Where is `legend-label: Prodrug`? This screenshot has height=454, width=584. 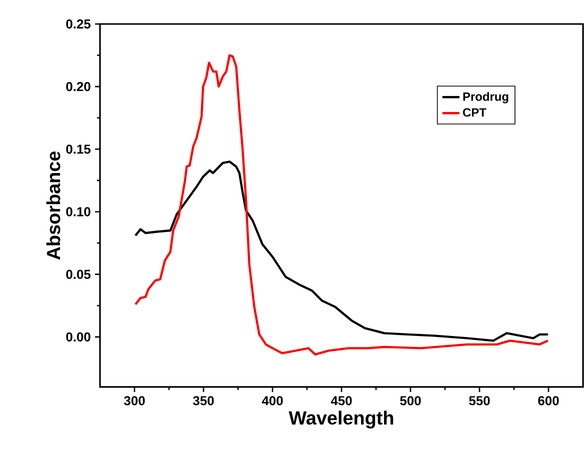 legend-label: Prodrug is located at coordinates (485, 98).